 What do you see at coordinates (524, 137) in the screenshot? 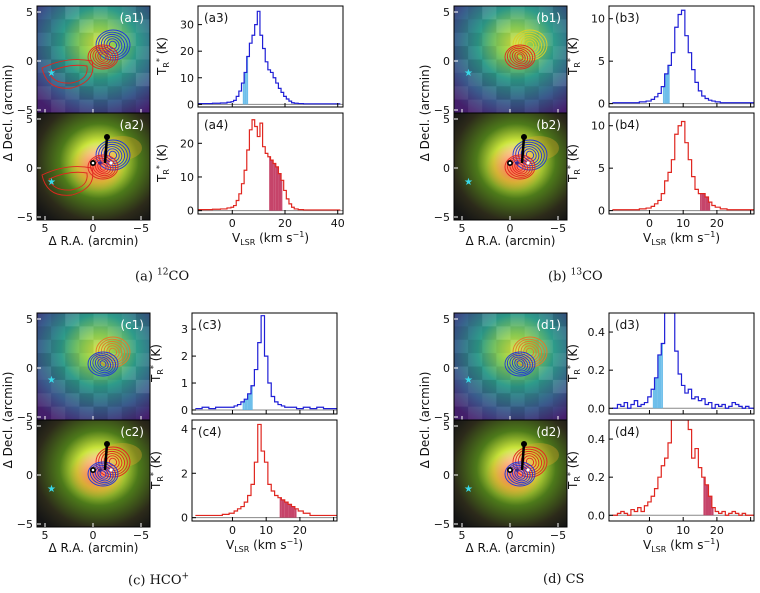
I see `outflow-marker-head` at bounding box center [524, 137].